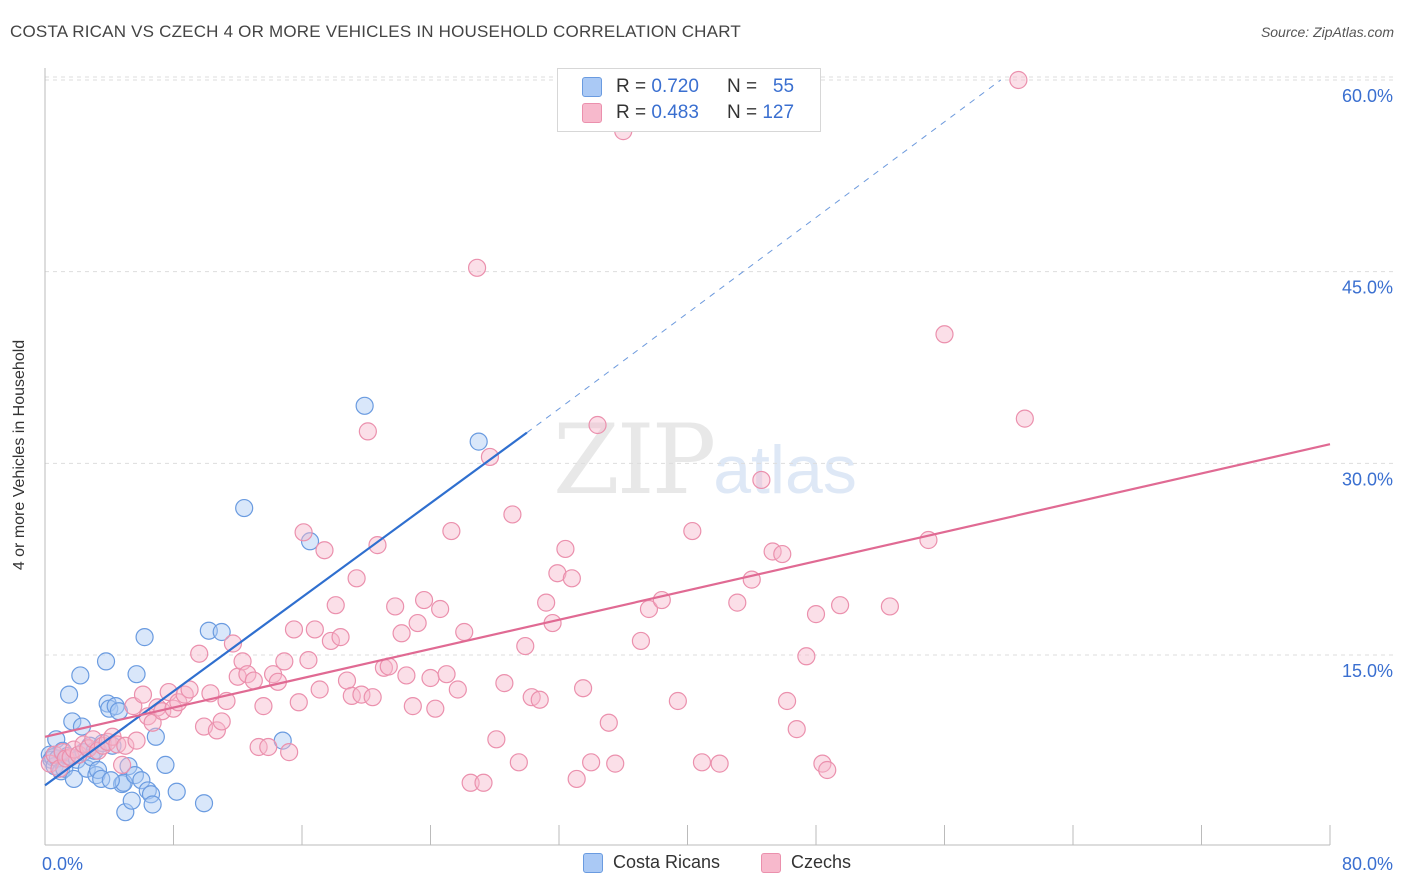 This screenshot has width=1406, height=892. Describe the element at coordinates (1367, 96) in the screenshot. I see `y-tick-label: 60.0%` at that location.